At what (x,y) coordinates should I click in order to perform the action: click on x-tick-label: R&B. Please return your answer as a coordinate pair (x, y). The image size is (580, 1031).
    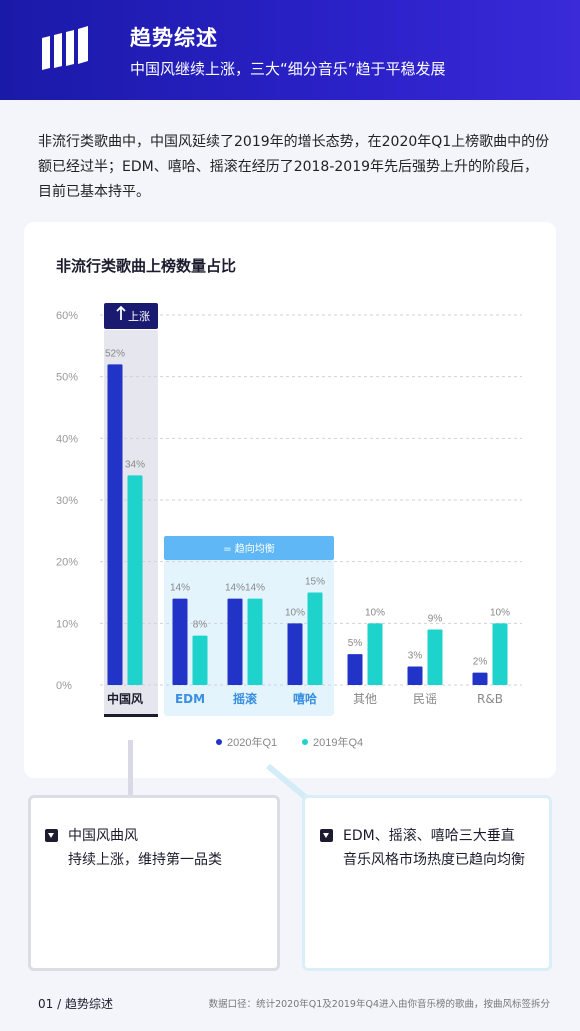
    Looking at the image, I should click on (490, 699).